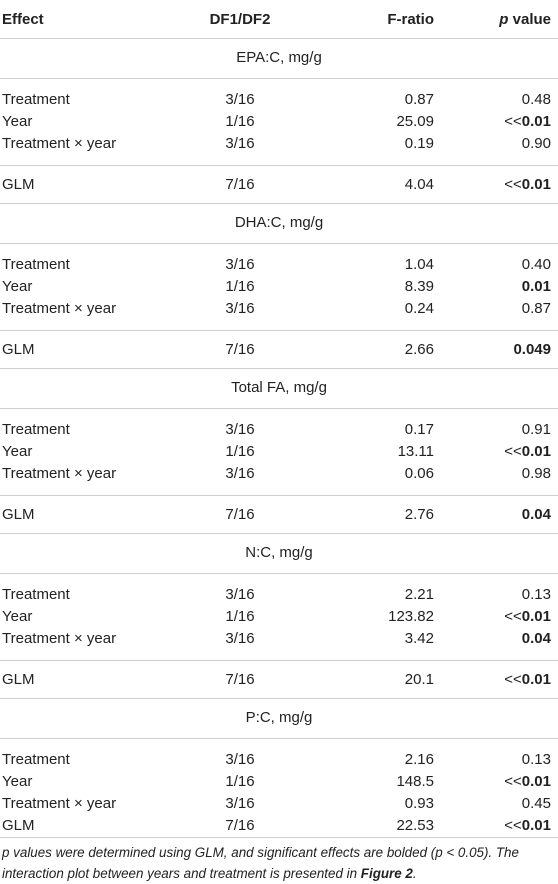 This screenshot has width=558, height=884. I want to click on table-row: Treatment 3/16 0.17 0.91, so click(279, 430).